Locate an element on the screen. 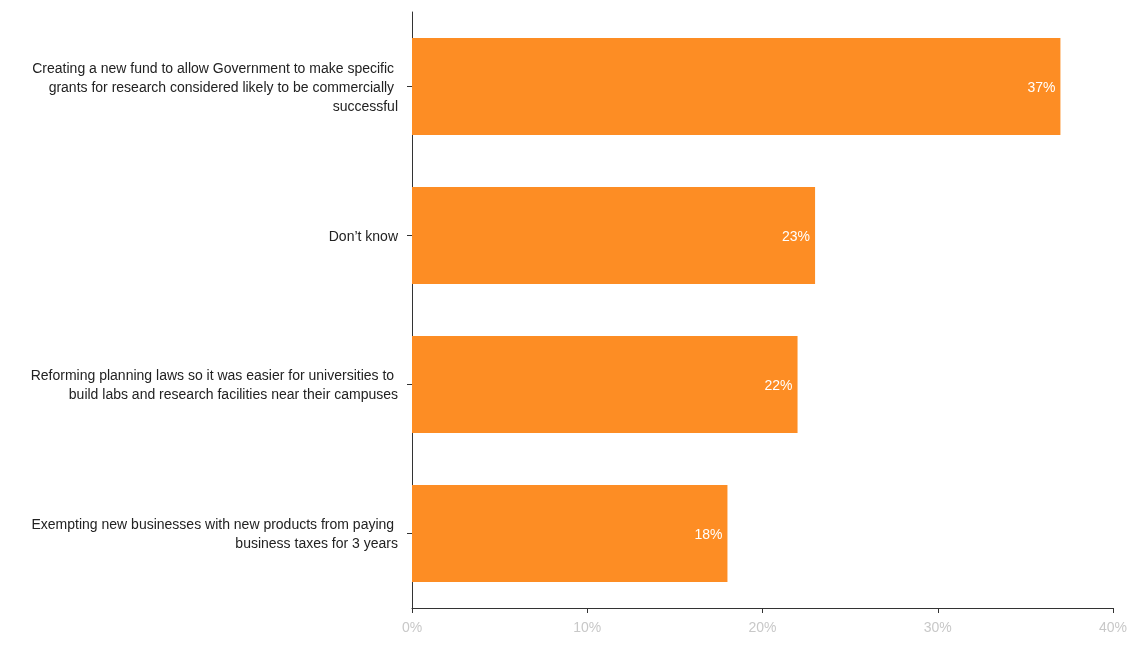 This screenshot has height=646, width=1132. y-tick-label: Exempting new businesses with new products from paying business taxes for 3 years is located at coordinates (214, 533).